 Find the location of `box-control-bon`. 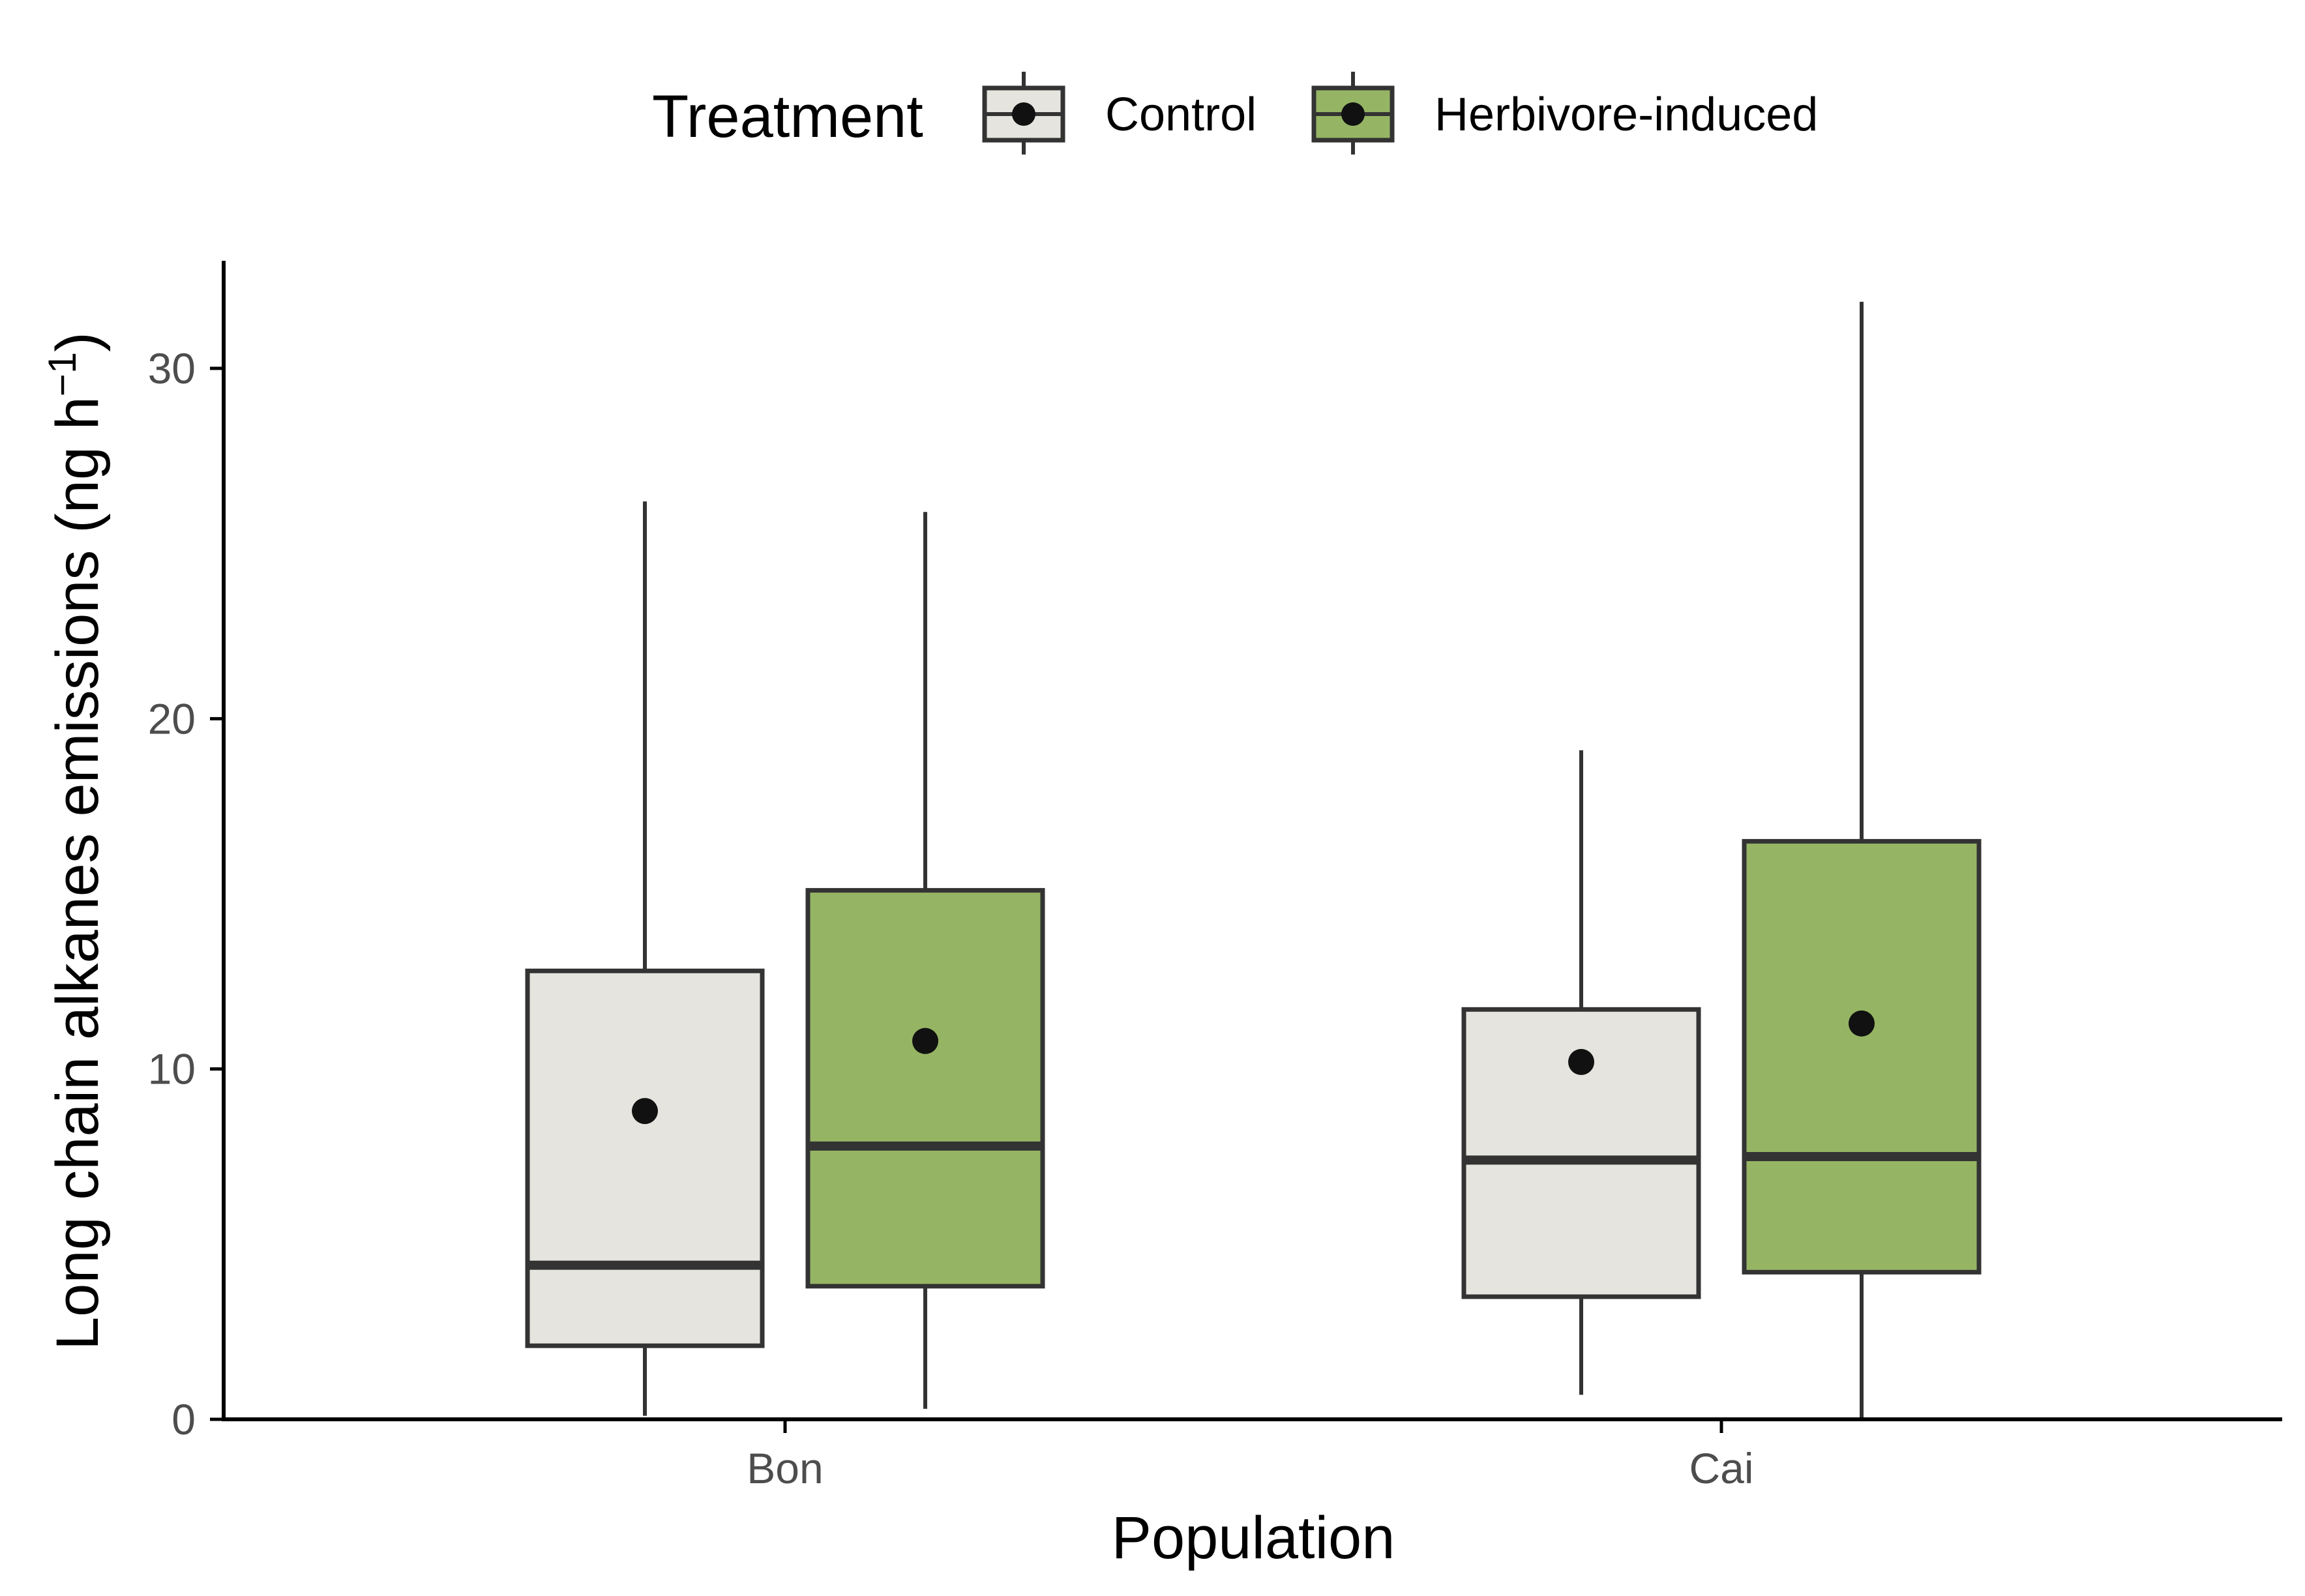

box-control-bon is located at coordinates (645, 958).